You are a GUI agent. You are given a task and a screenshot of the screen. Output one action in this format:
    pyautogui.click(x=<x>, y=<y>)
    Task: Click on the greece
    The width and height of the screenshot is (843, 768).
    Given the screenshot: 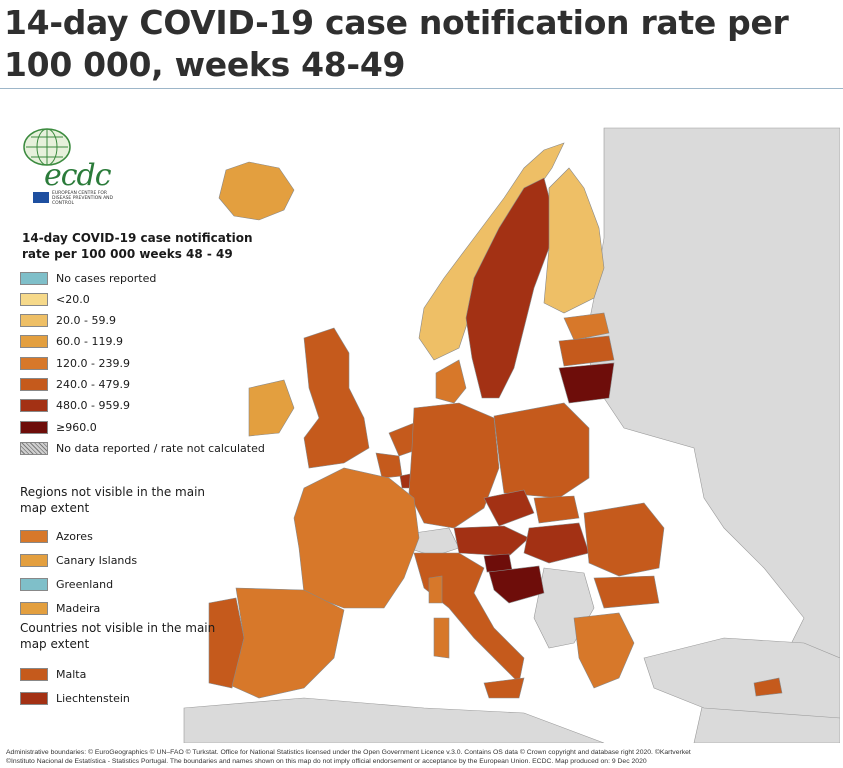 What is the action you would take?
    pyautogui.click(x=604, y=650)
    